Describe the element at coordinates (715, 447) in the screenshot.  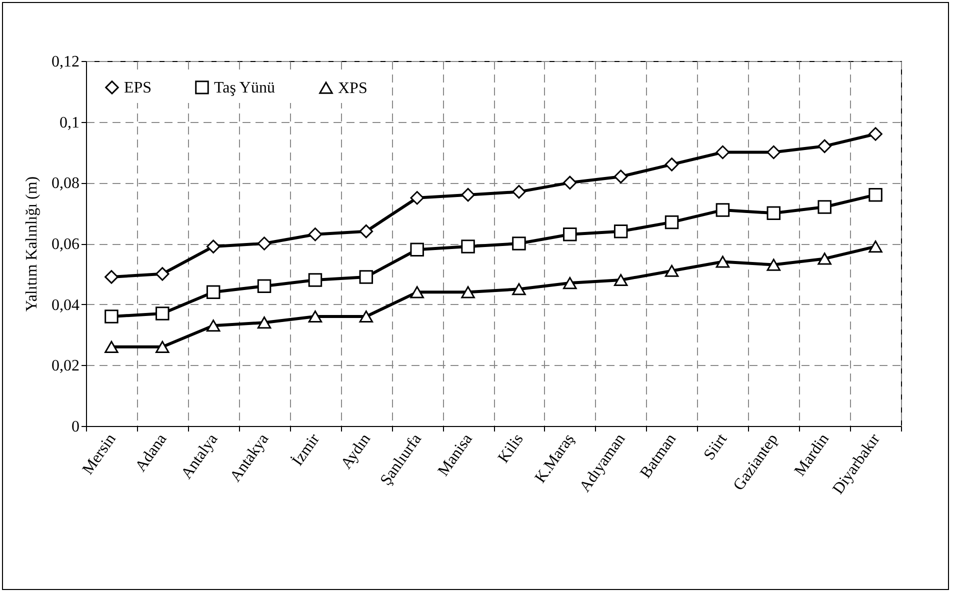
I see `x-tick-label: Siirt` at that location.